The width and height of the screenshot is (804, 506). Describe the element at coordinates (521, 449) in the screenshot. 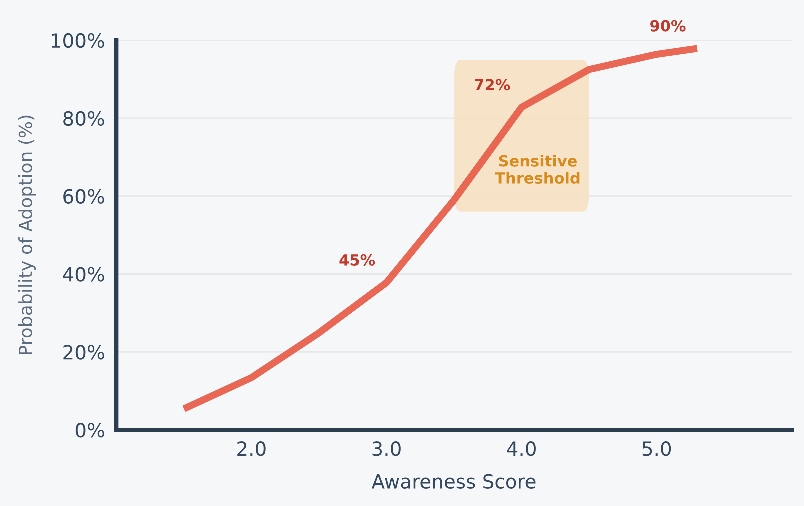

I see `x-tick-label: 4.0` at that location.